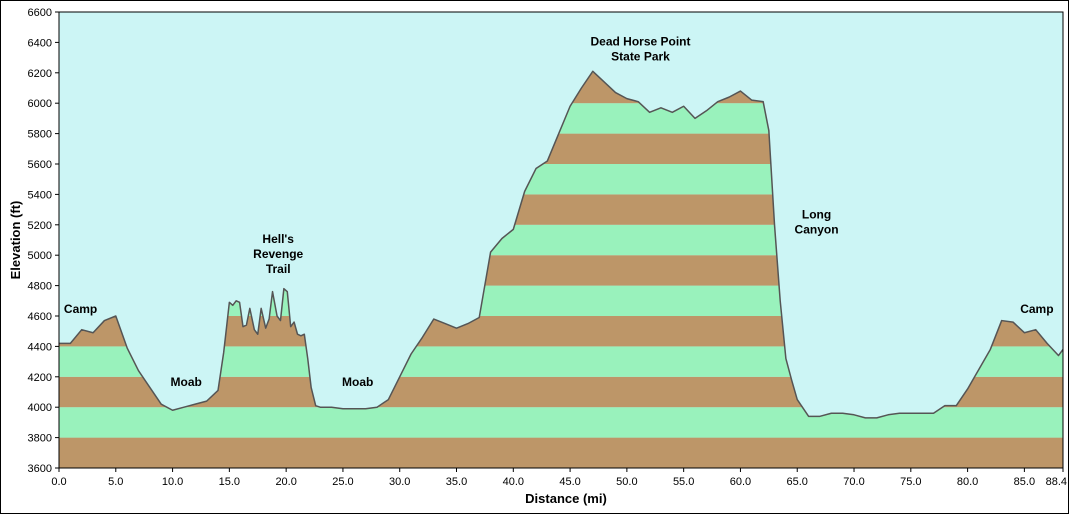 The height and width of the screenshot is (514, 1069). Describe the element at coordinates (40, 135) in the screenshot. I see `y-tick-label: 5800` at that location.